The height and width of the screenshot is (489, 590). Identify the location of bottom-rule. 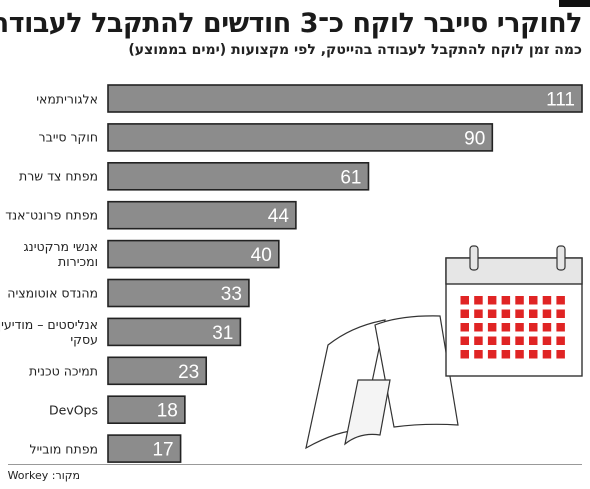
(295, 464).